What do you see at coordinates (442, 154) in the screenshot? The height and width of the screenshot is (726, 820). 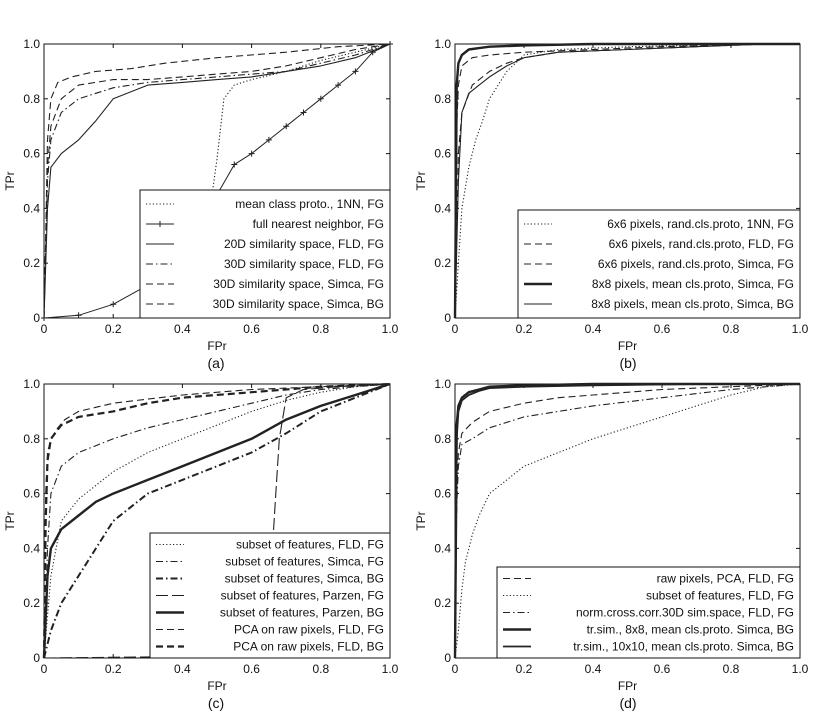 I see `y-tick-label: 0.6` at bounding box center [442, 154].